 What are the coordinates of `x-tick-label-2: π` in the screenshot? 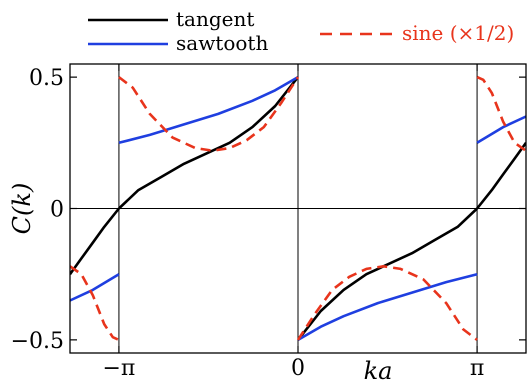 It's located at (477, 368).